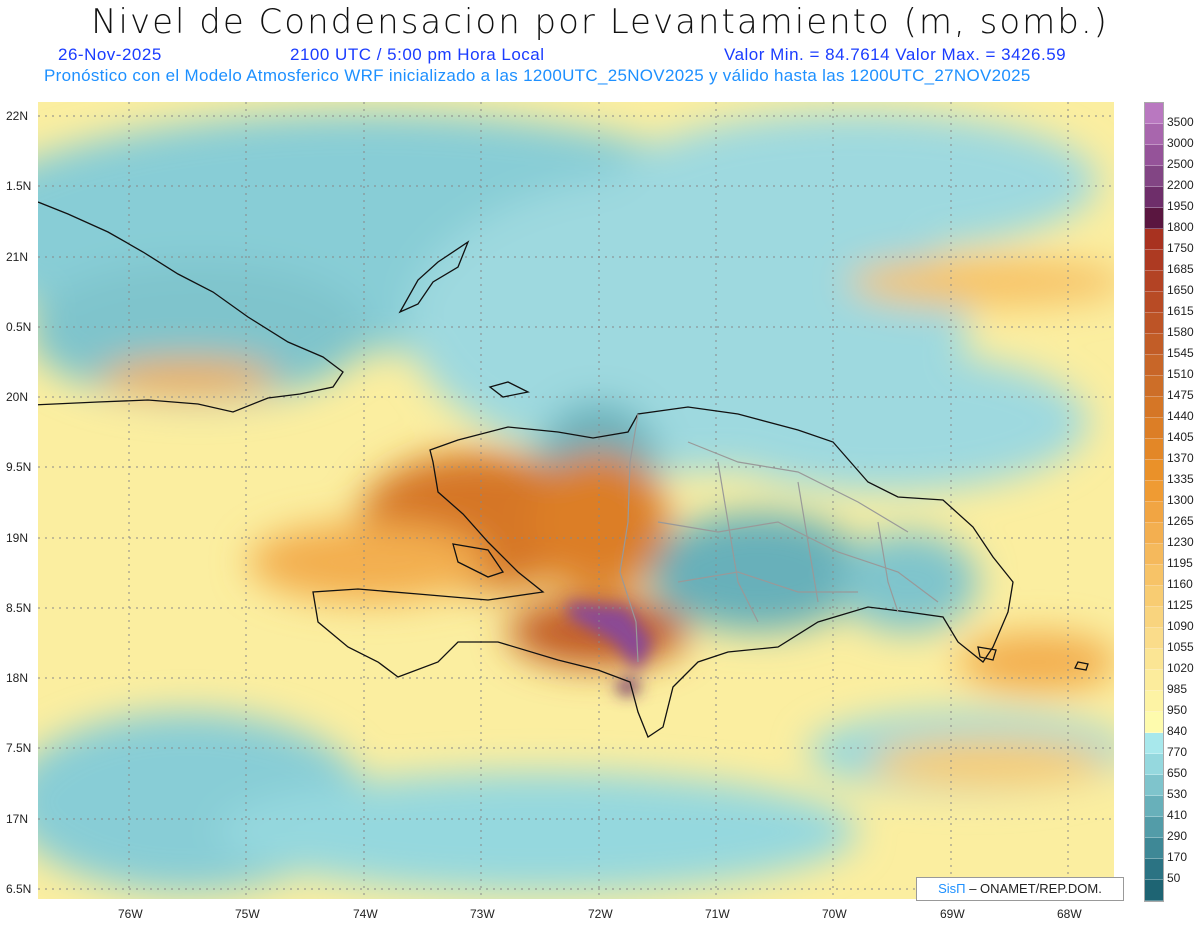 The width and height of the screenshot is (1200, 927). Describe the element at coordinates (365, 914) in the screenshot. I see `lon-label: 74W` at that location.